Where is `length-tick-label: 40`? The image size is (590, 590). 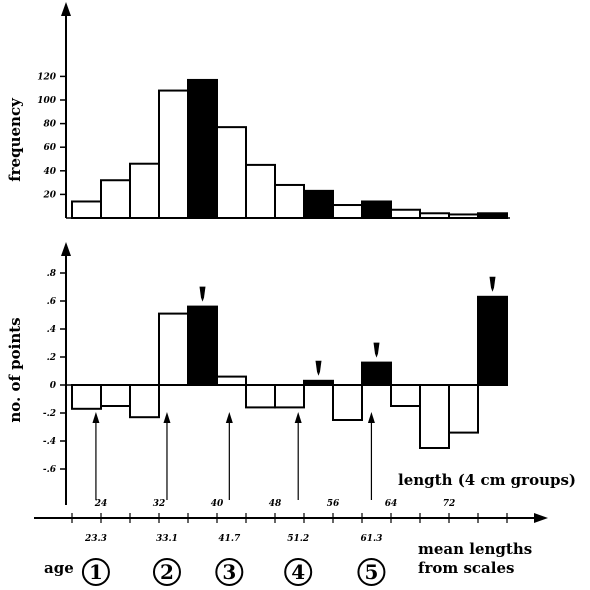
length-tick-label: 40 is located at coordinates (217, 504).